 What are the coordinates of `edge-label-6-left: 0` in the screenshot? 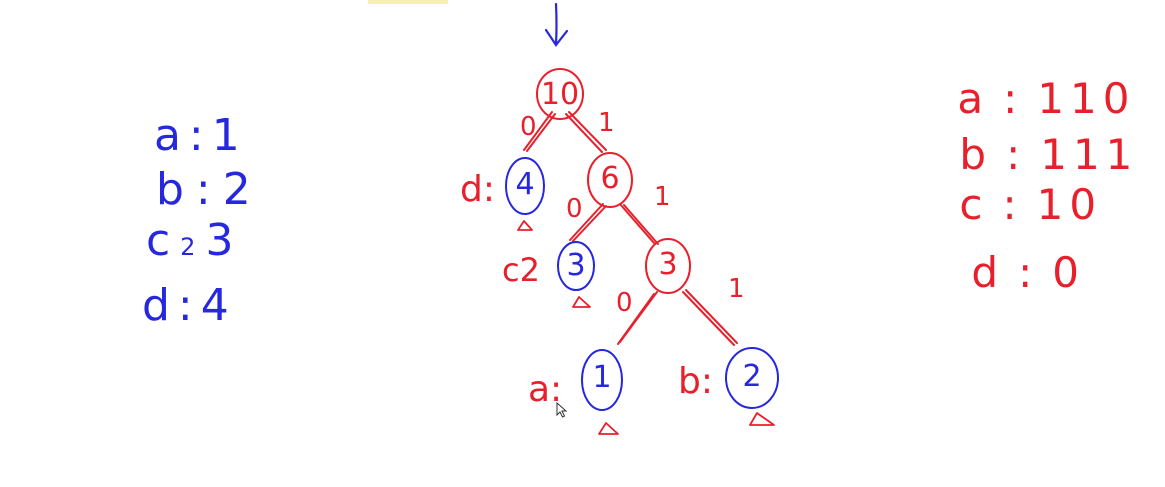 It's located at (574, 209).